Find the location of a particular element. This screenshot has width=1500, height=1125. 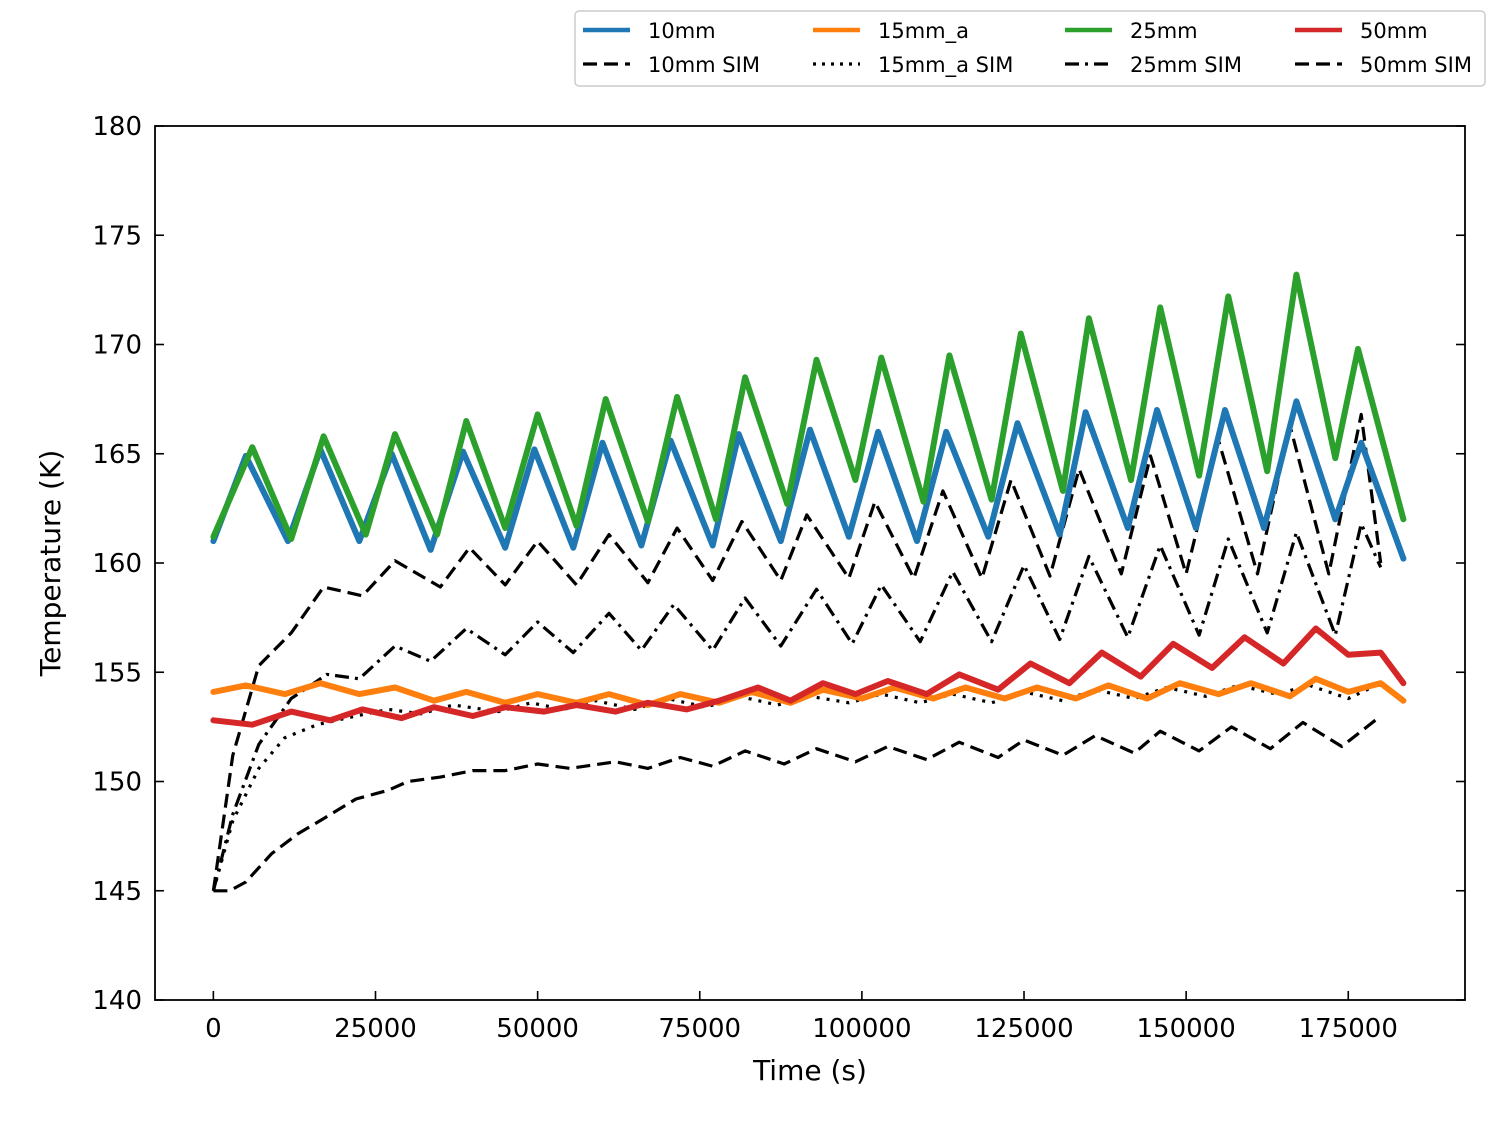

y-tick-label: 175 is located at coordinates (117, 236).